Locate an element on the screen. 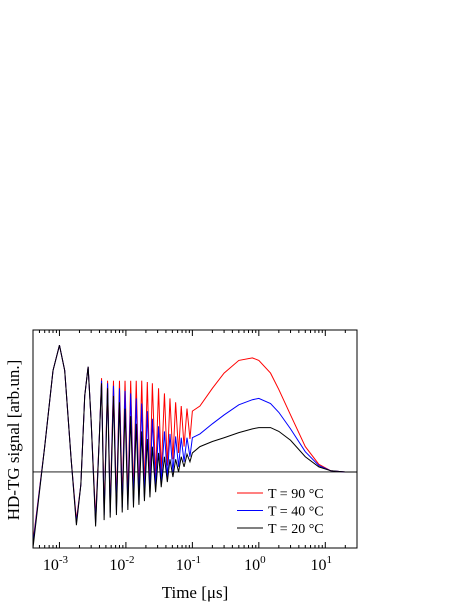 This screenshot has height=610, width=468. legend-label: T = 20 °C is located at coordinates (296, 529).